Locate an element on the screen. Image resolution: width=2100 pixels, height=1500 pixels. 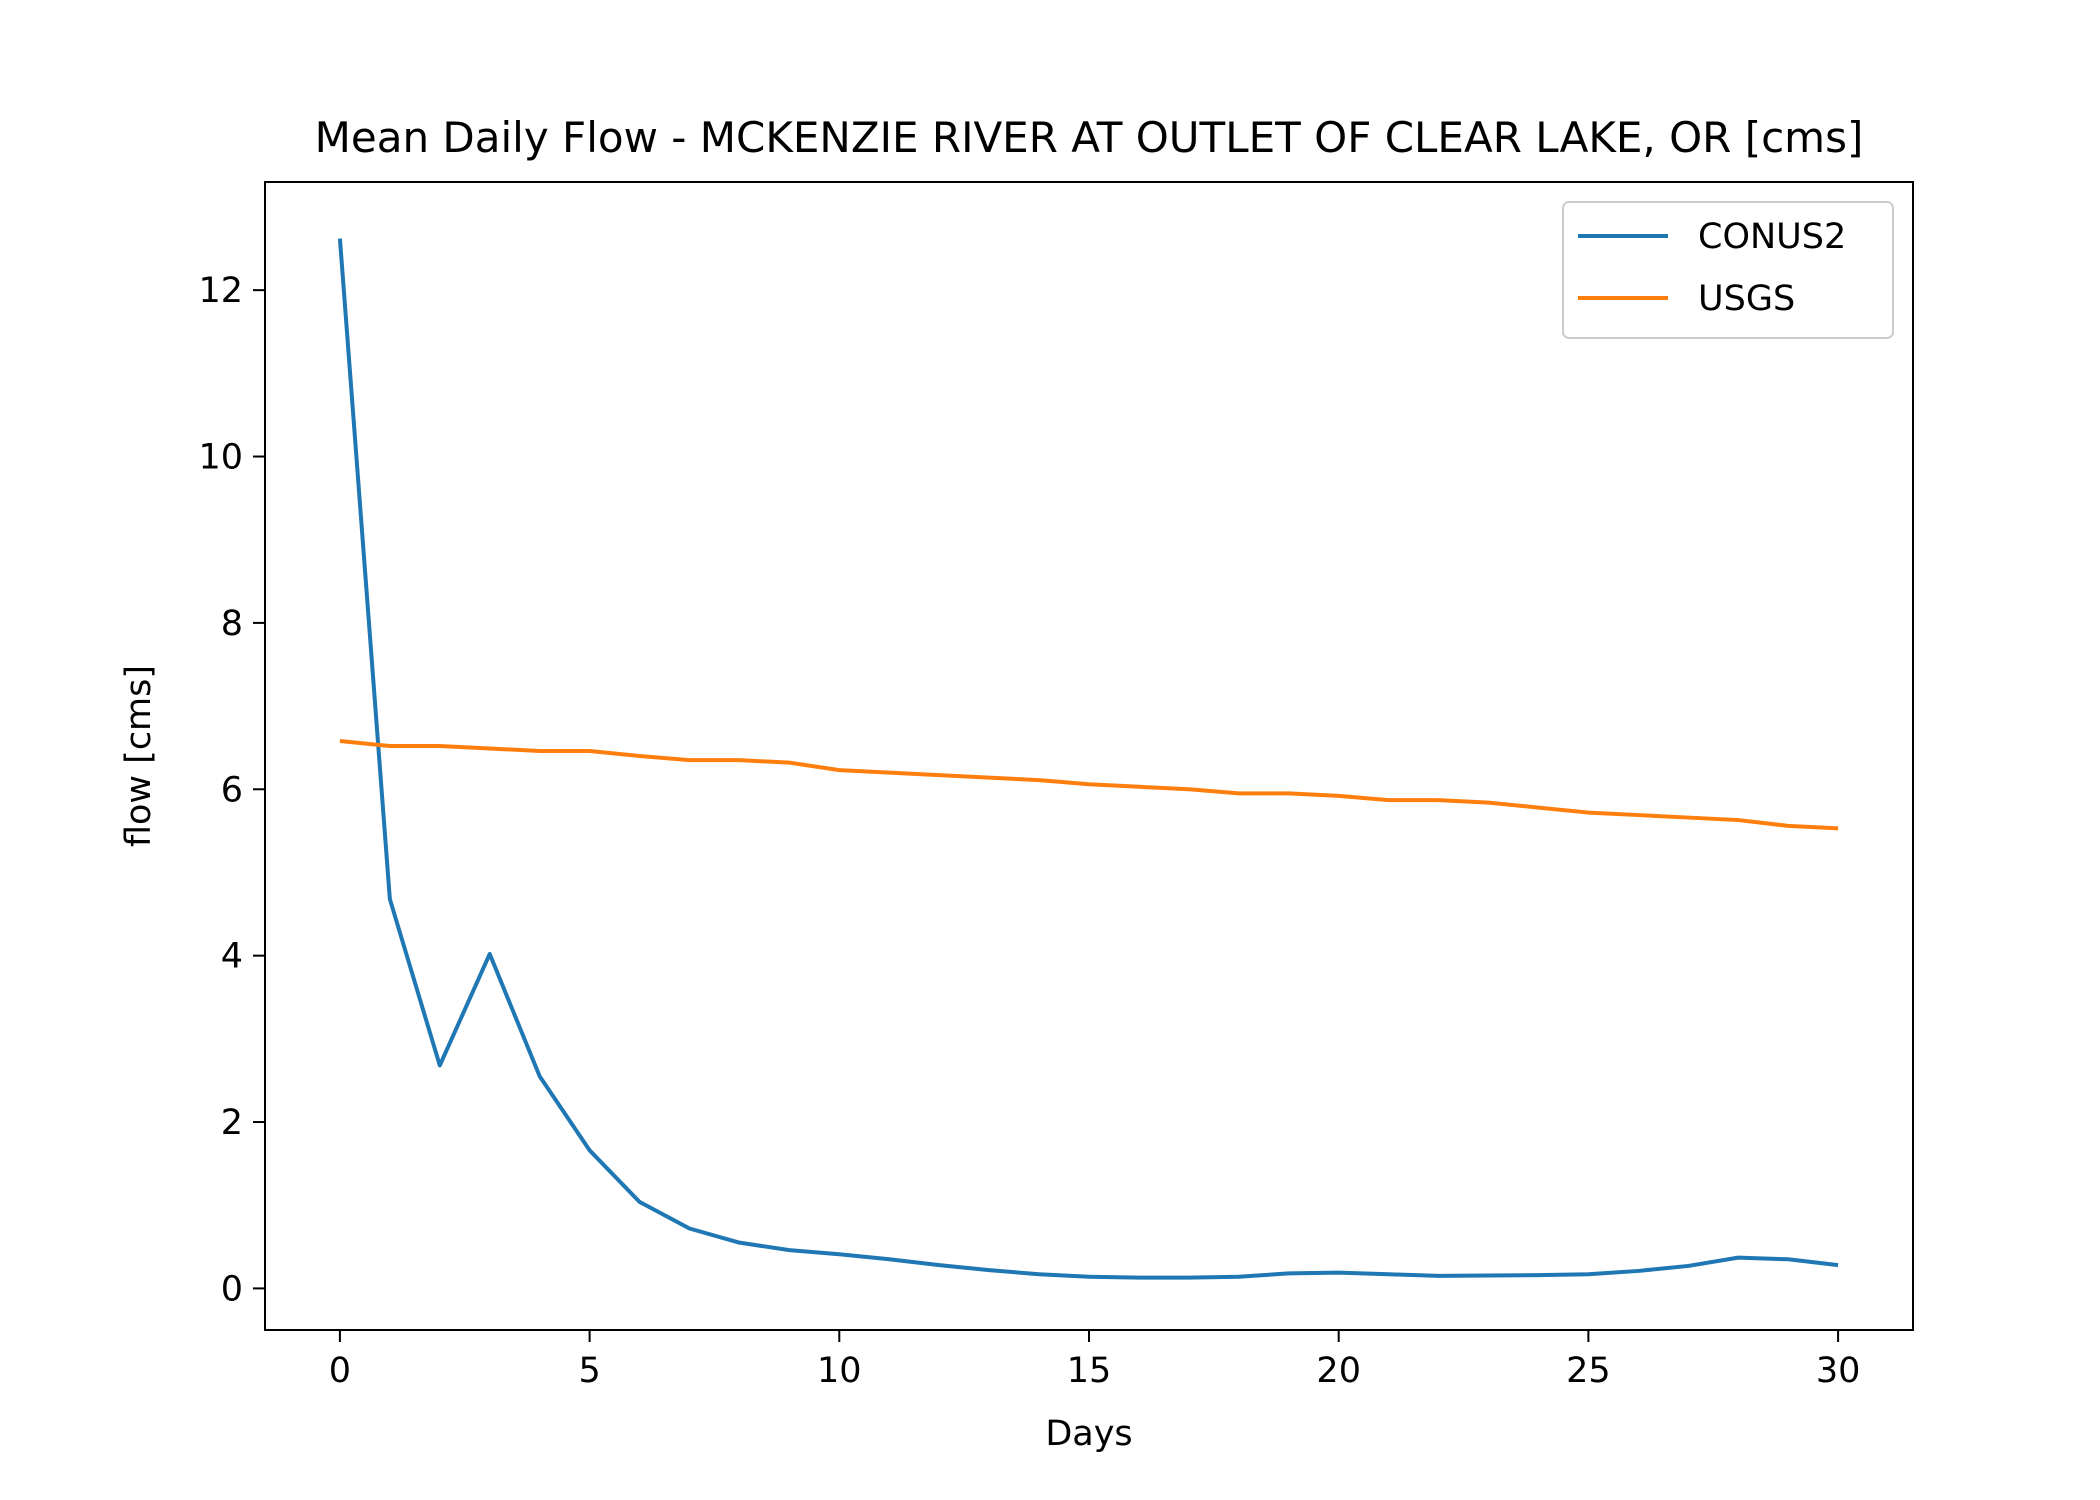
x-axis-label: Days is located at coordinates (1088, 1434).